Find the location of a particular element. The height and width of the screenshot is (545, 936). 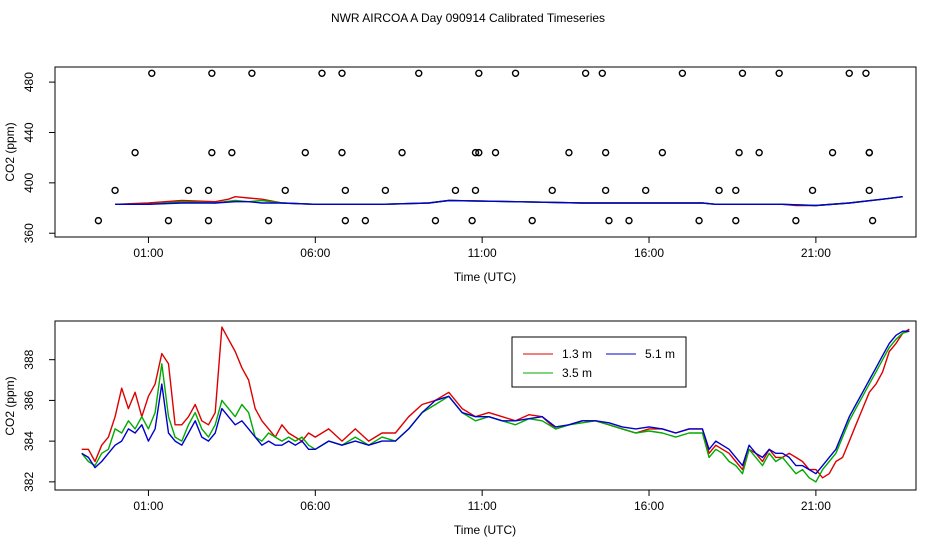

y-tick-label: 400 is located at coordinates (29, 183).